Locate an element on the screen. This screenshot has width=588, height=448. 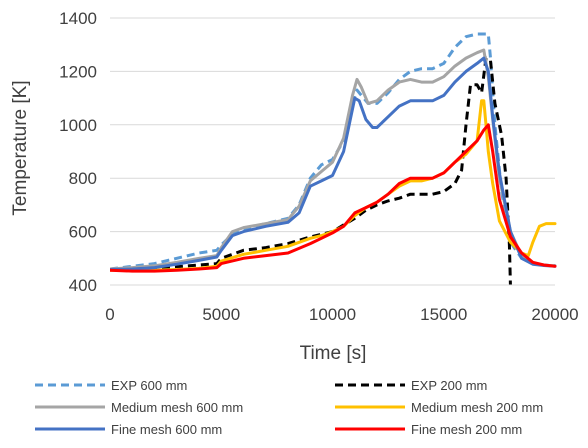
legend-label-medium-mesh-600-mm: Medium mesh 600 mm is located at coordinates (177, 407).